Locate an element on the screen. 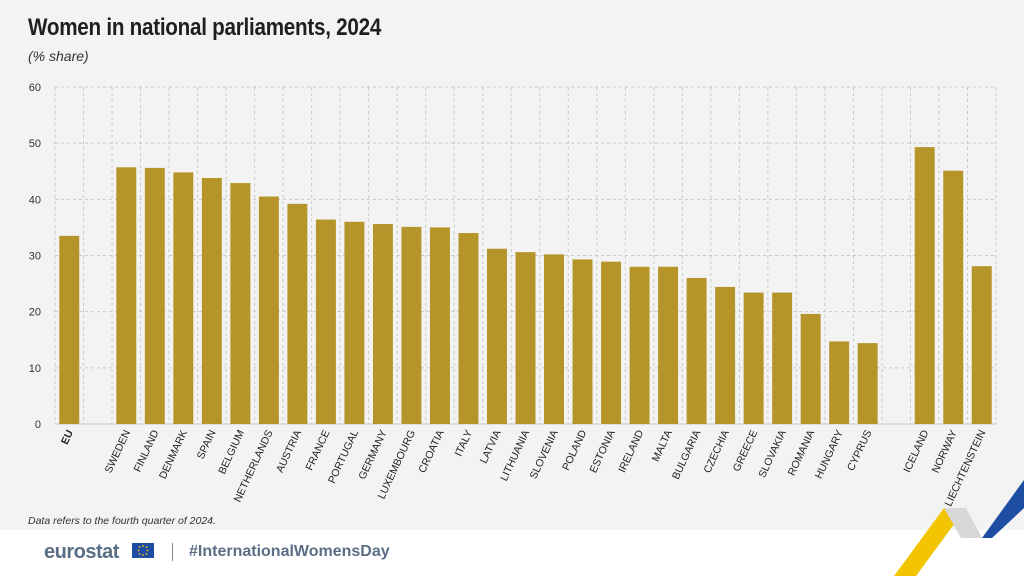 This screenshot has width=1024, height=576. hashtag-label: #InternationalWomensDay is located at coordinates (289, 551).